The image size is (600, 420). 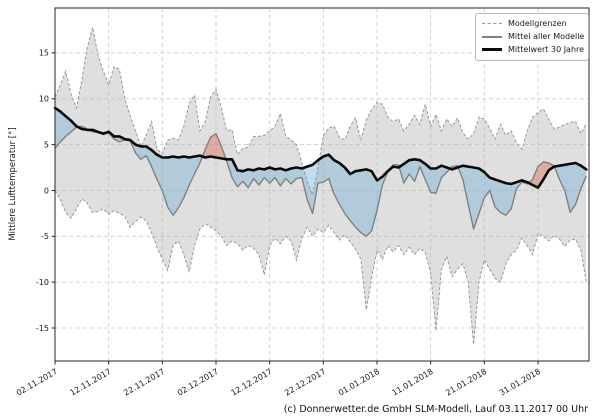 What do you see at coordinates (492, 23) in the screenshot?
I see `dashed-line-swatch` at bounding box center [492, 23].